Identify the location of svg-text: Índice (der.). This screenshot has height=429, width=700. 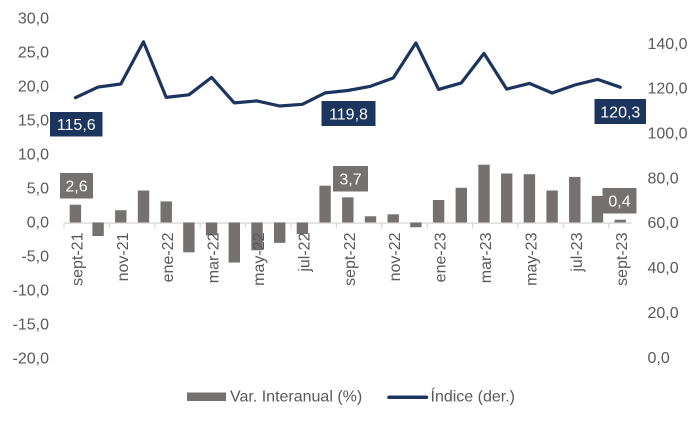
(473, 396).